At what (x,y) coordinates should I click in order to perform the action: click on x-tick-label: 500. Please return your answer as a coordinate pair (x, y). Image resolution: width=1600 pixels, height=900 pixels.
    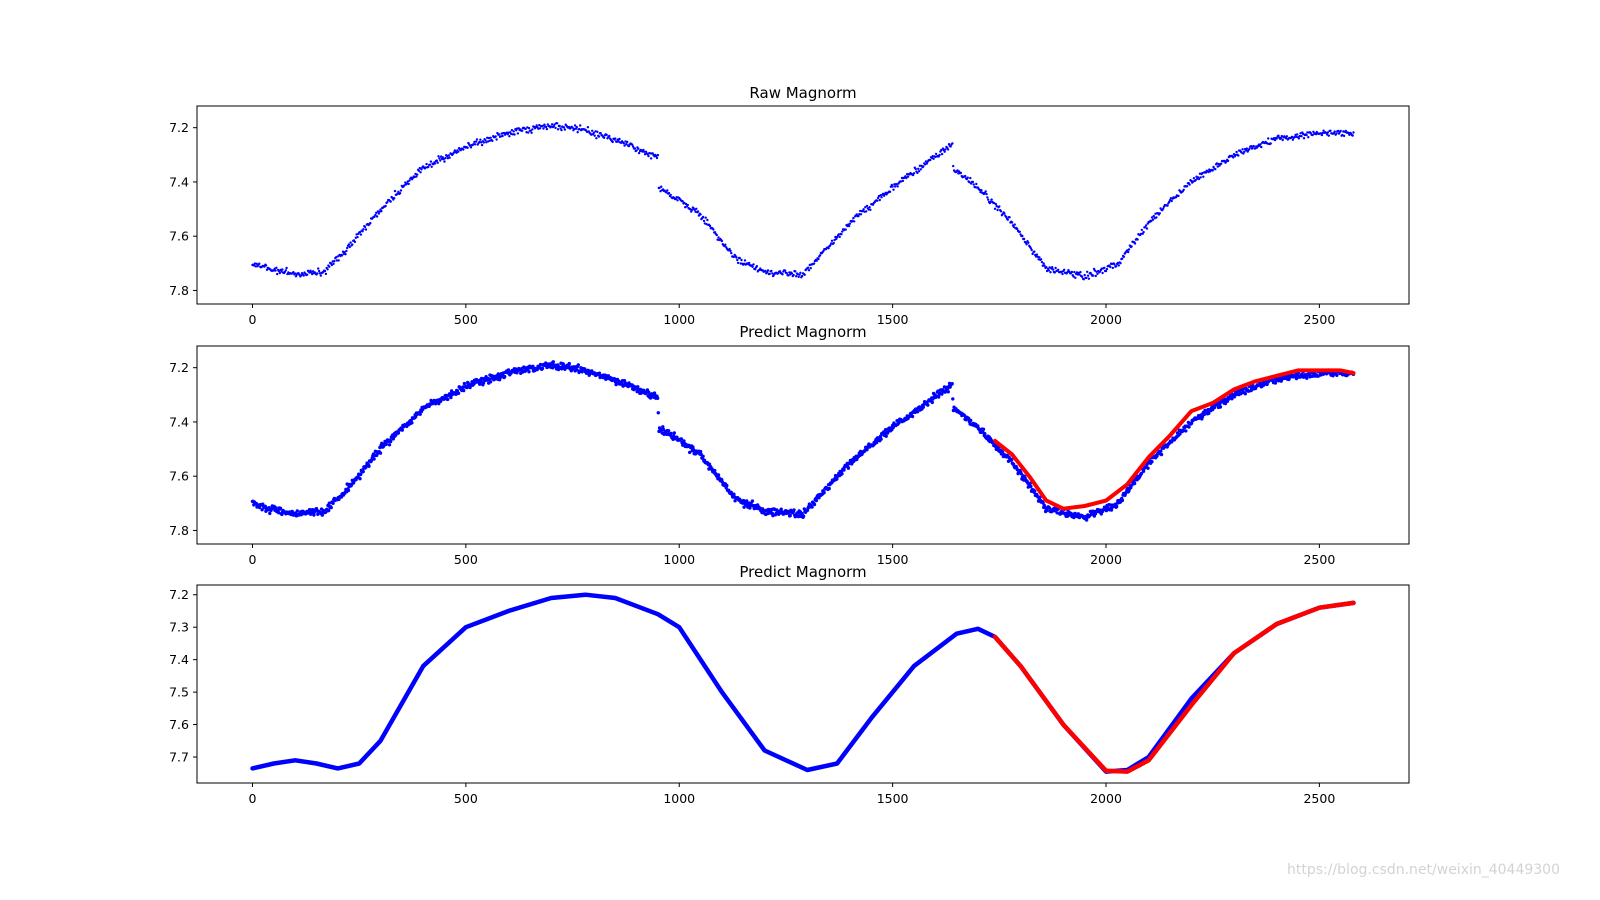
    Looking at the image, I should click on (466, 559).